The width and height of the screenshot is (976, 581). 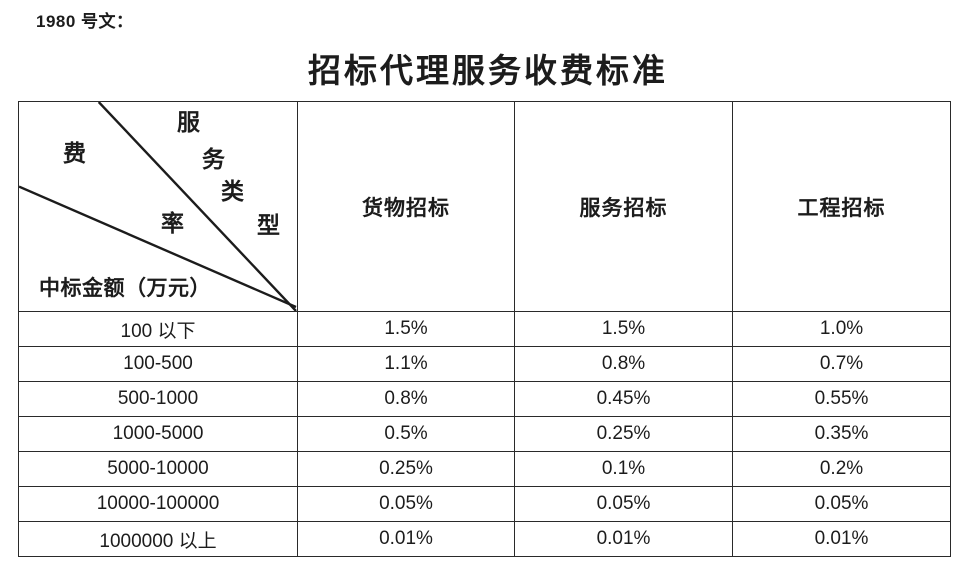 What do you see at coordinates (623, 469) in the screenshot?
I see `fee-cell: 0.1%` at bounding box center [623, 469].